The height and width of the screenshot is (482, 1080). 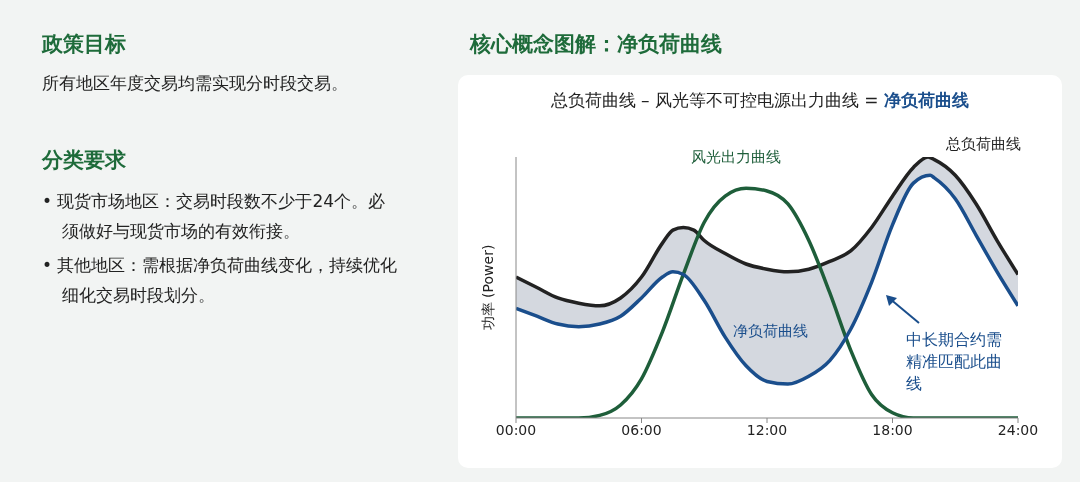 I want to click on annotation: 中长期合约需精准匹配此曲线, so click(x=954, y=362).